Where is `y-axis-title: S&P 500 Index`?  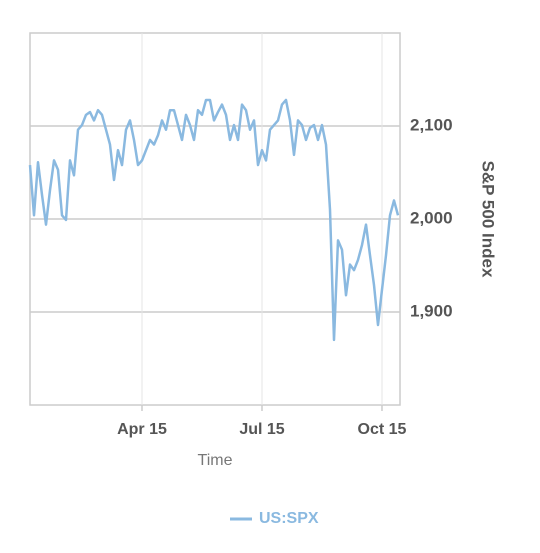 y-axis-title: S&P 500 Index is located at coordinates (488, 219).